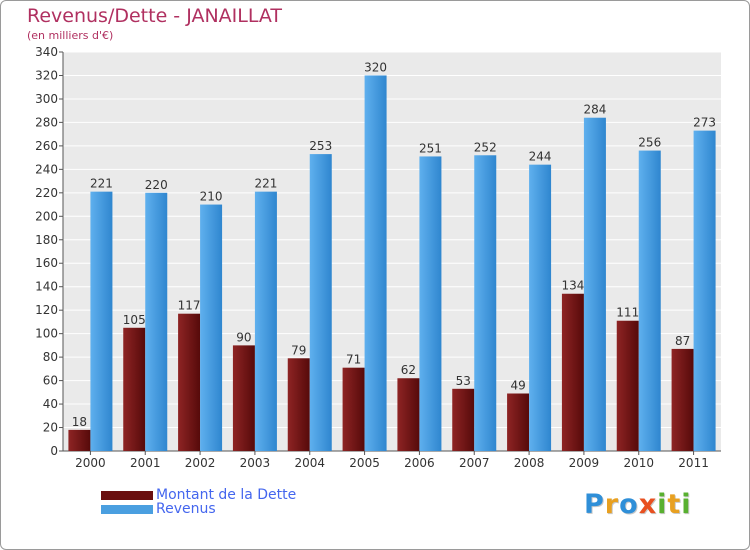 Image resolution: width=750 pixels, height=550 pixels. Describe the element at coordinates (255, 463) in the screenshot. I see `x-tick-label: 2003` at that location.